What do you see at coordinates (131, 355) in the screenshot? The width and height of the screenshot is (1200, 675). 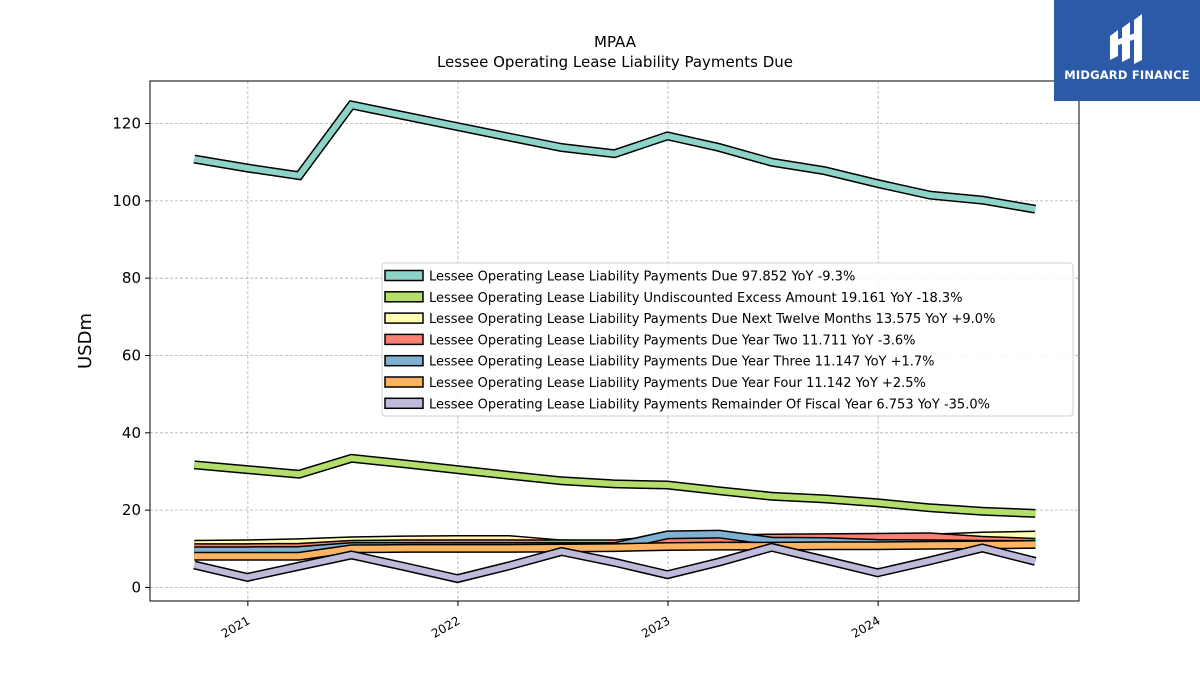 I see `y-tick-label: 60` at bounding box center [131, 355].